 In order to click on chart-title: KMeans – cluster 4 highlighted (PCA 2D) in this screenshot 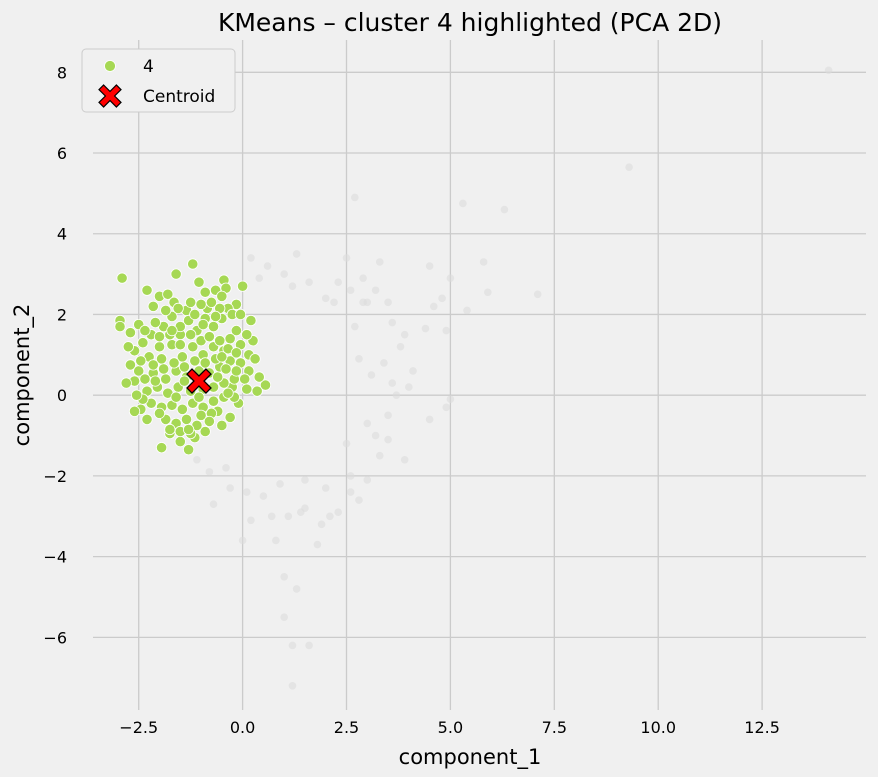, I will do `click(470, 22)`.